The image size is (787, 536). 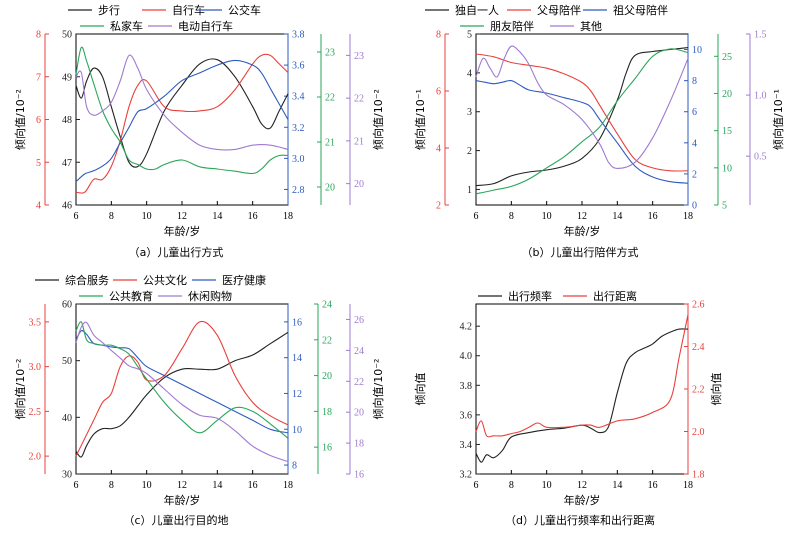 I want to click on legend-label: 电动自行车, so click(x=205, y=26).